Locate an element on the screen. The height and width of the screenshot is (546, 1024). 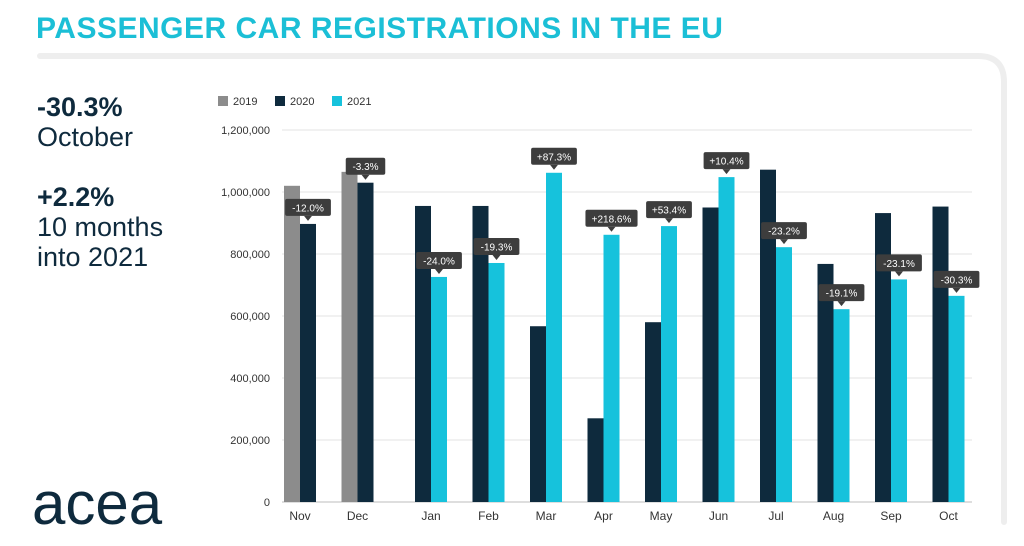
annotation-label: -3.3% is located at coordinates (365, 167).